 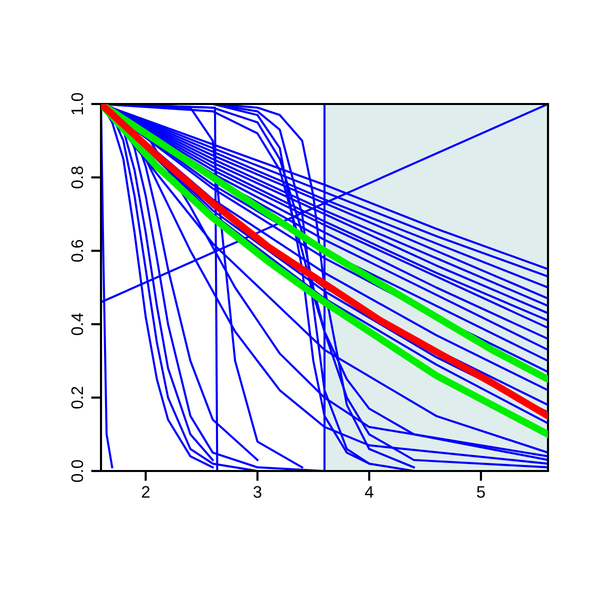 What do you see at coordinates (77, 177) in the screenshot?
I see `y-tick-label: 0.8` at bounding box center [77, 177].